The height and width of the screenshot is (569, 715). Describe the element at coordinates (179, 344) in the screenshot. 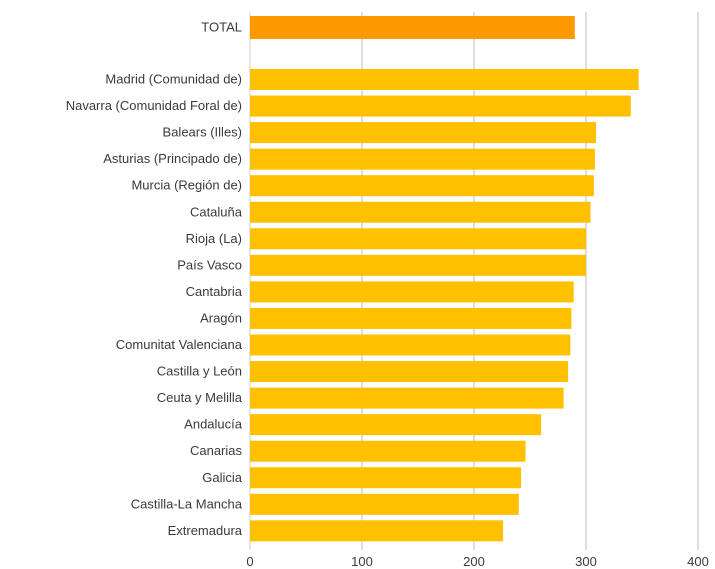

I see `category-label: Comunitat Valenciana` at that location.